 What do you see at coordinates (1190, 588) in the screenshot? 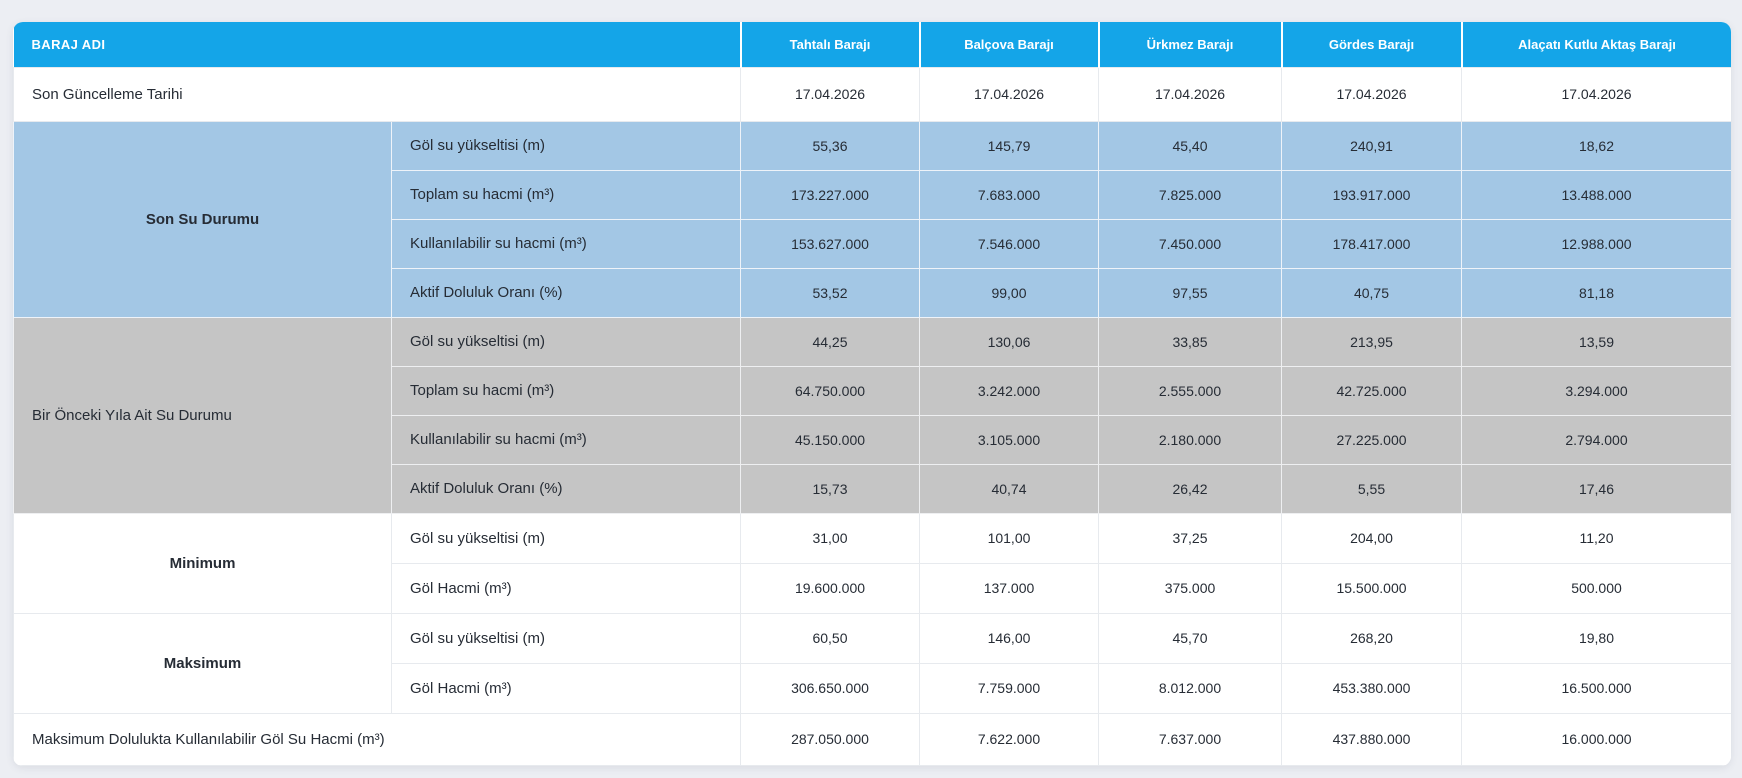
I see `value-cell: 375.000` at bounding box center [1190, 588].